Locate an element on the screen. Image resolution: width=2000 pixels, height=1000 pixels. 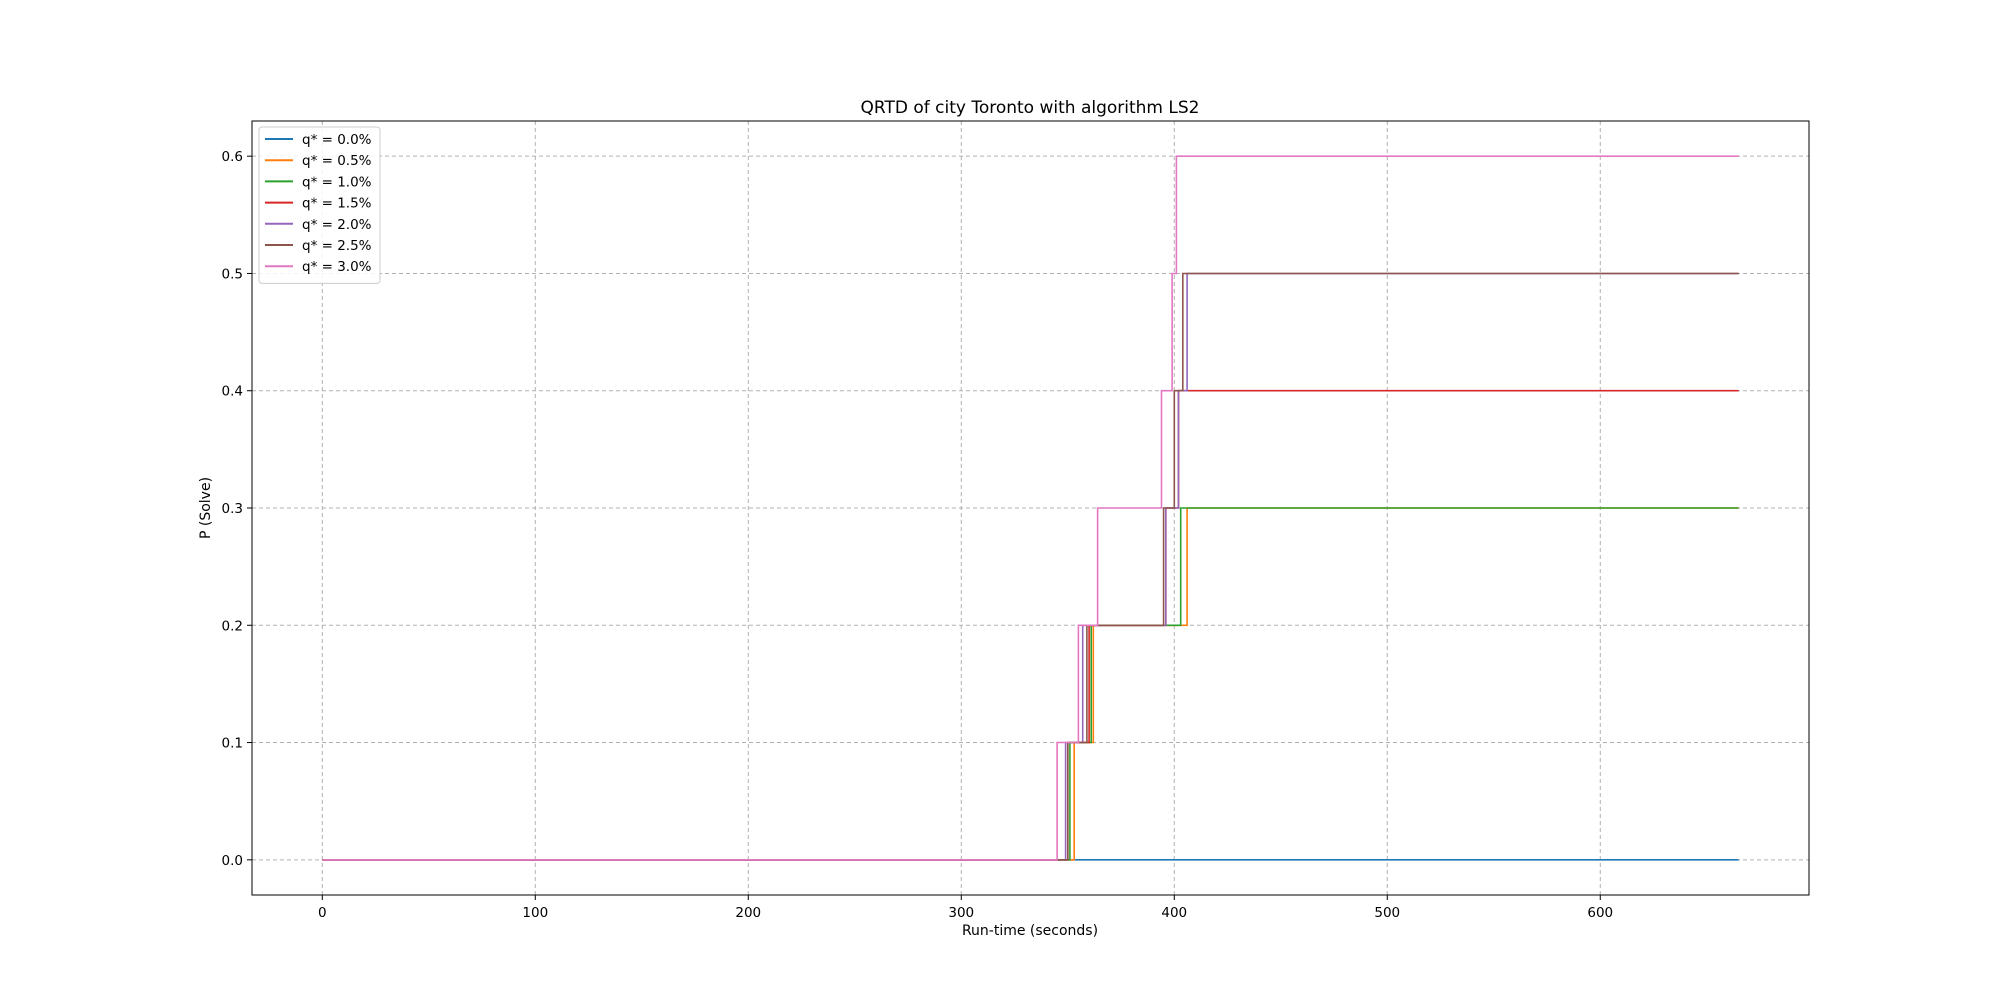
y-tick-label: 0.0 is located at coordinates (232, 861).